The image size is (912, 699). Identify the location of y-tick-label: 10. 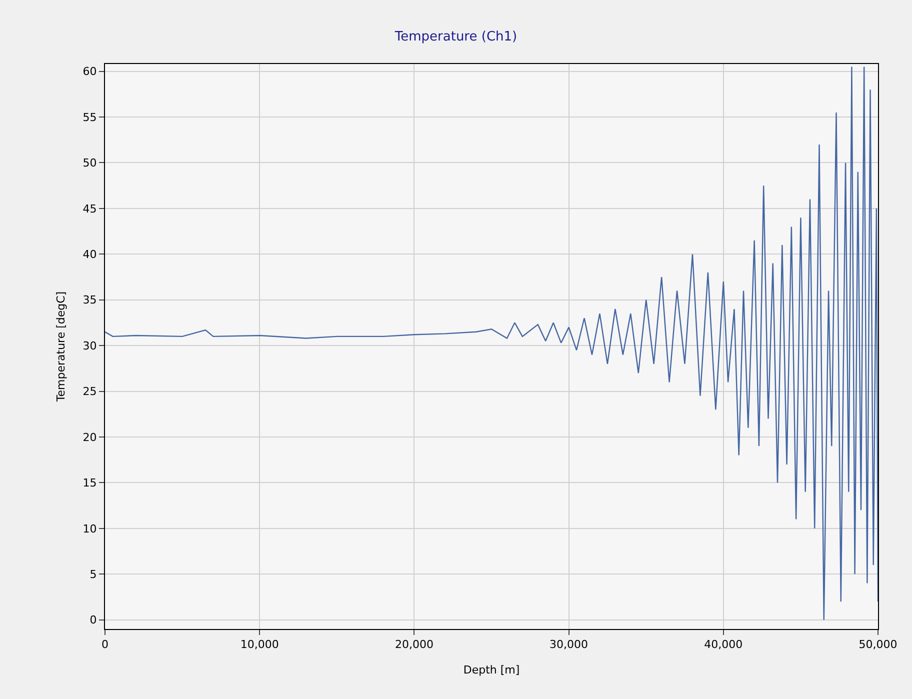
(89, 529).